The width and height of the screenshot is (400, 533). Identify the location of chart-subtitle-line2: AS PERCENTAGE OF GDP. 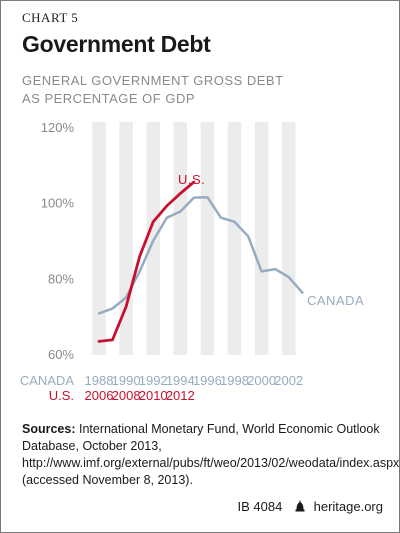
(109, 98).